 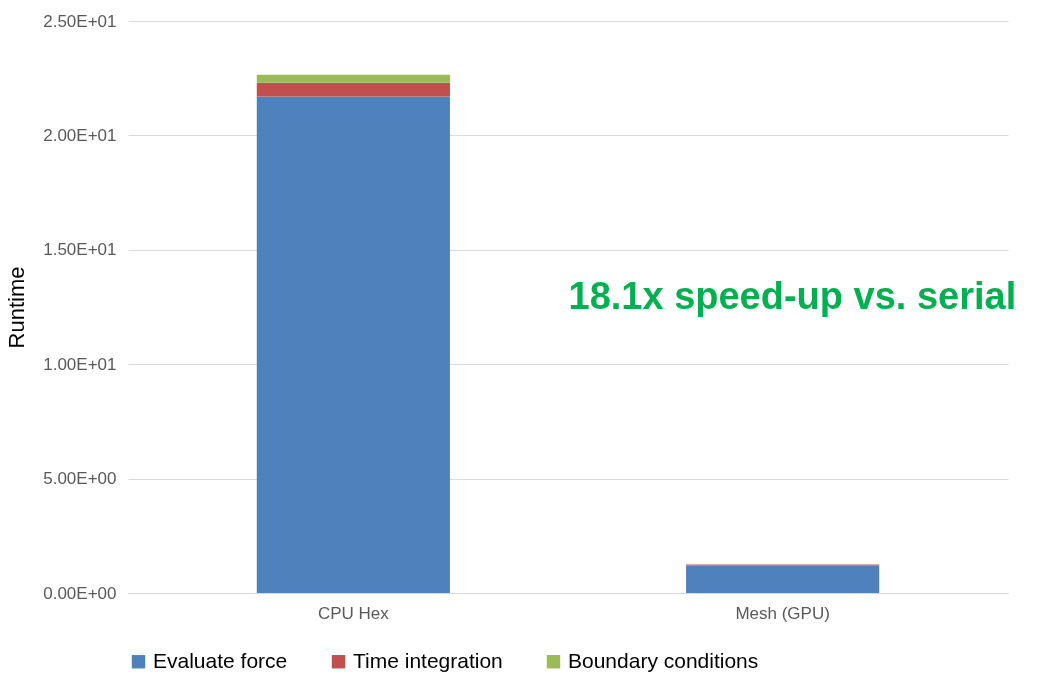 I want to click on y-tick-label: 5.00E+00, so click(x=80, y=479).